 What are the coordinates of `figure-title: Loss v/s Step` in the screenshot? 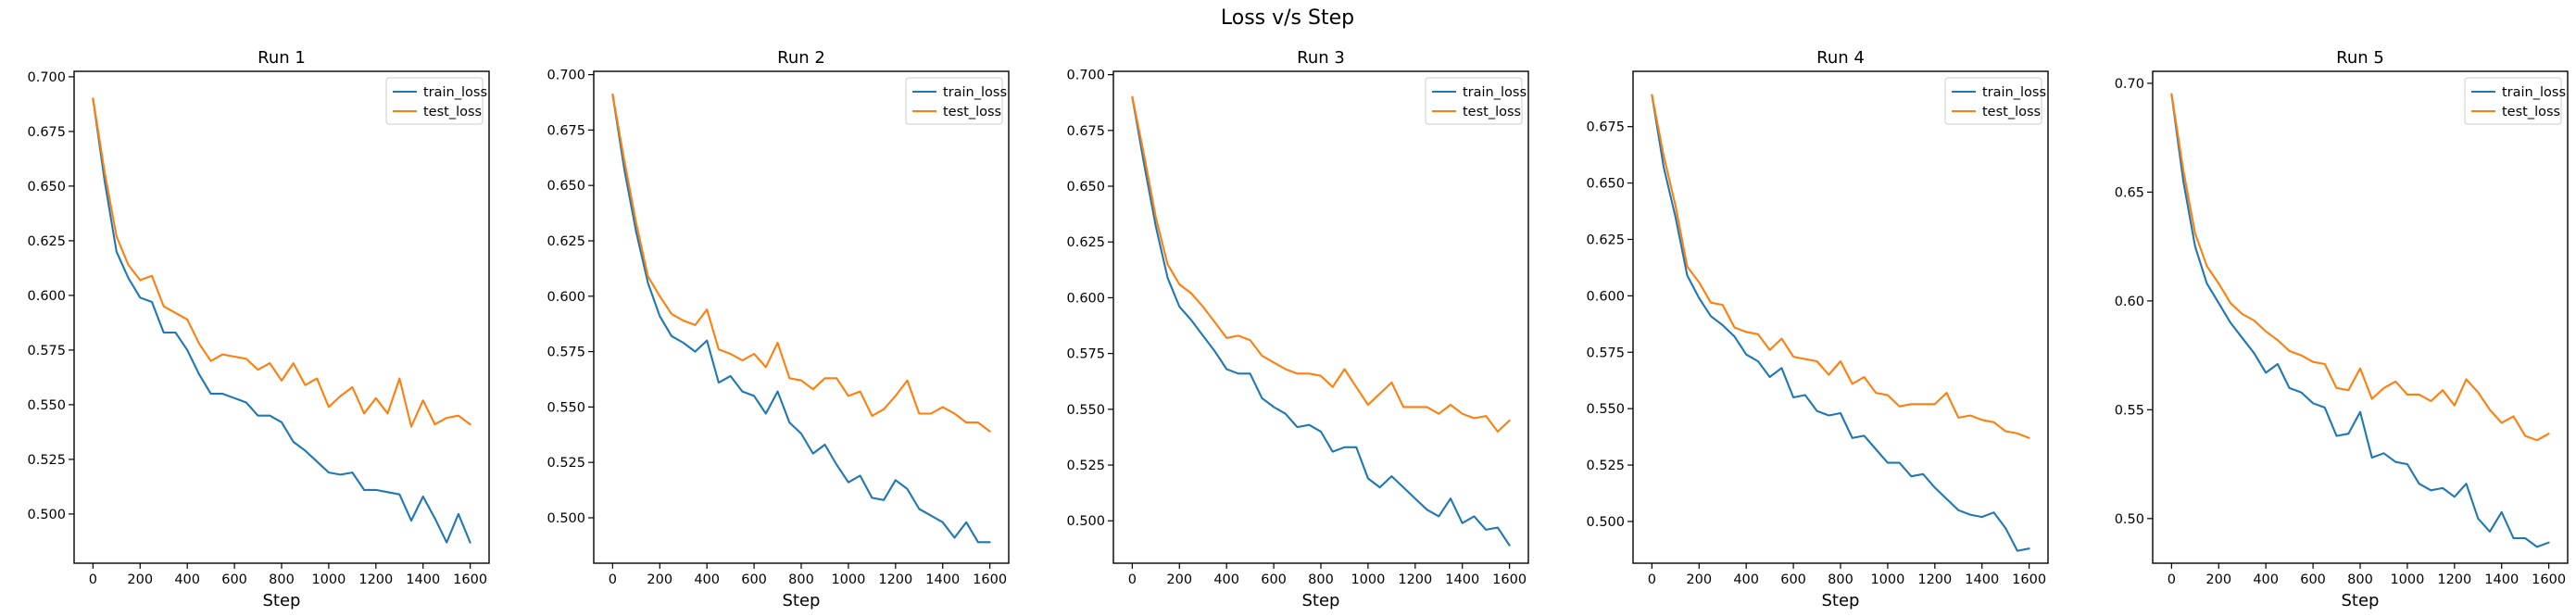 It's located at (1287, 18).